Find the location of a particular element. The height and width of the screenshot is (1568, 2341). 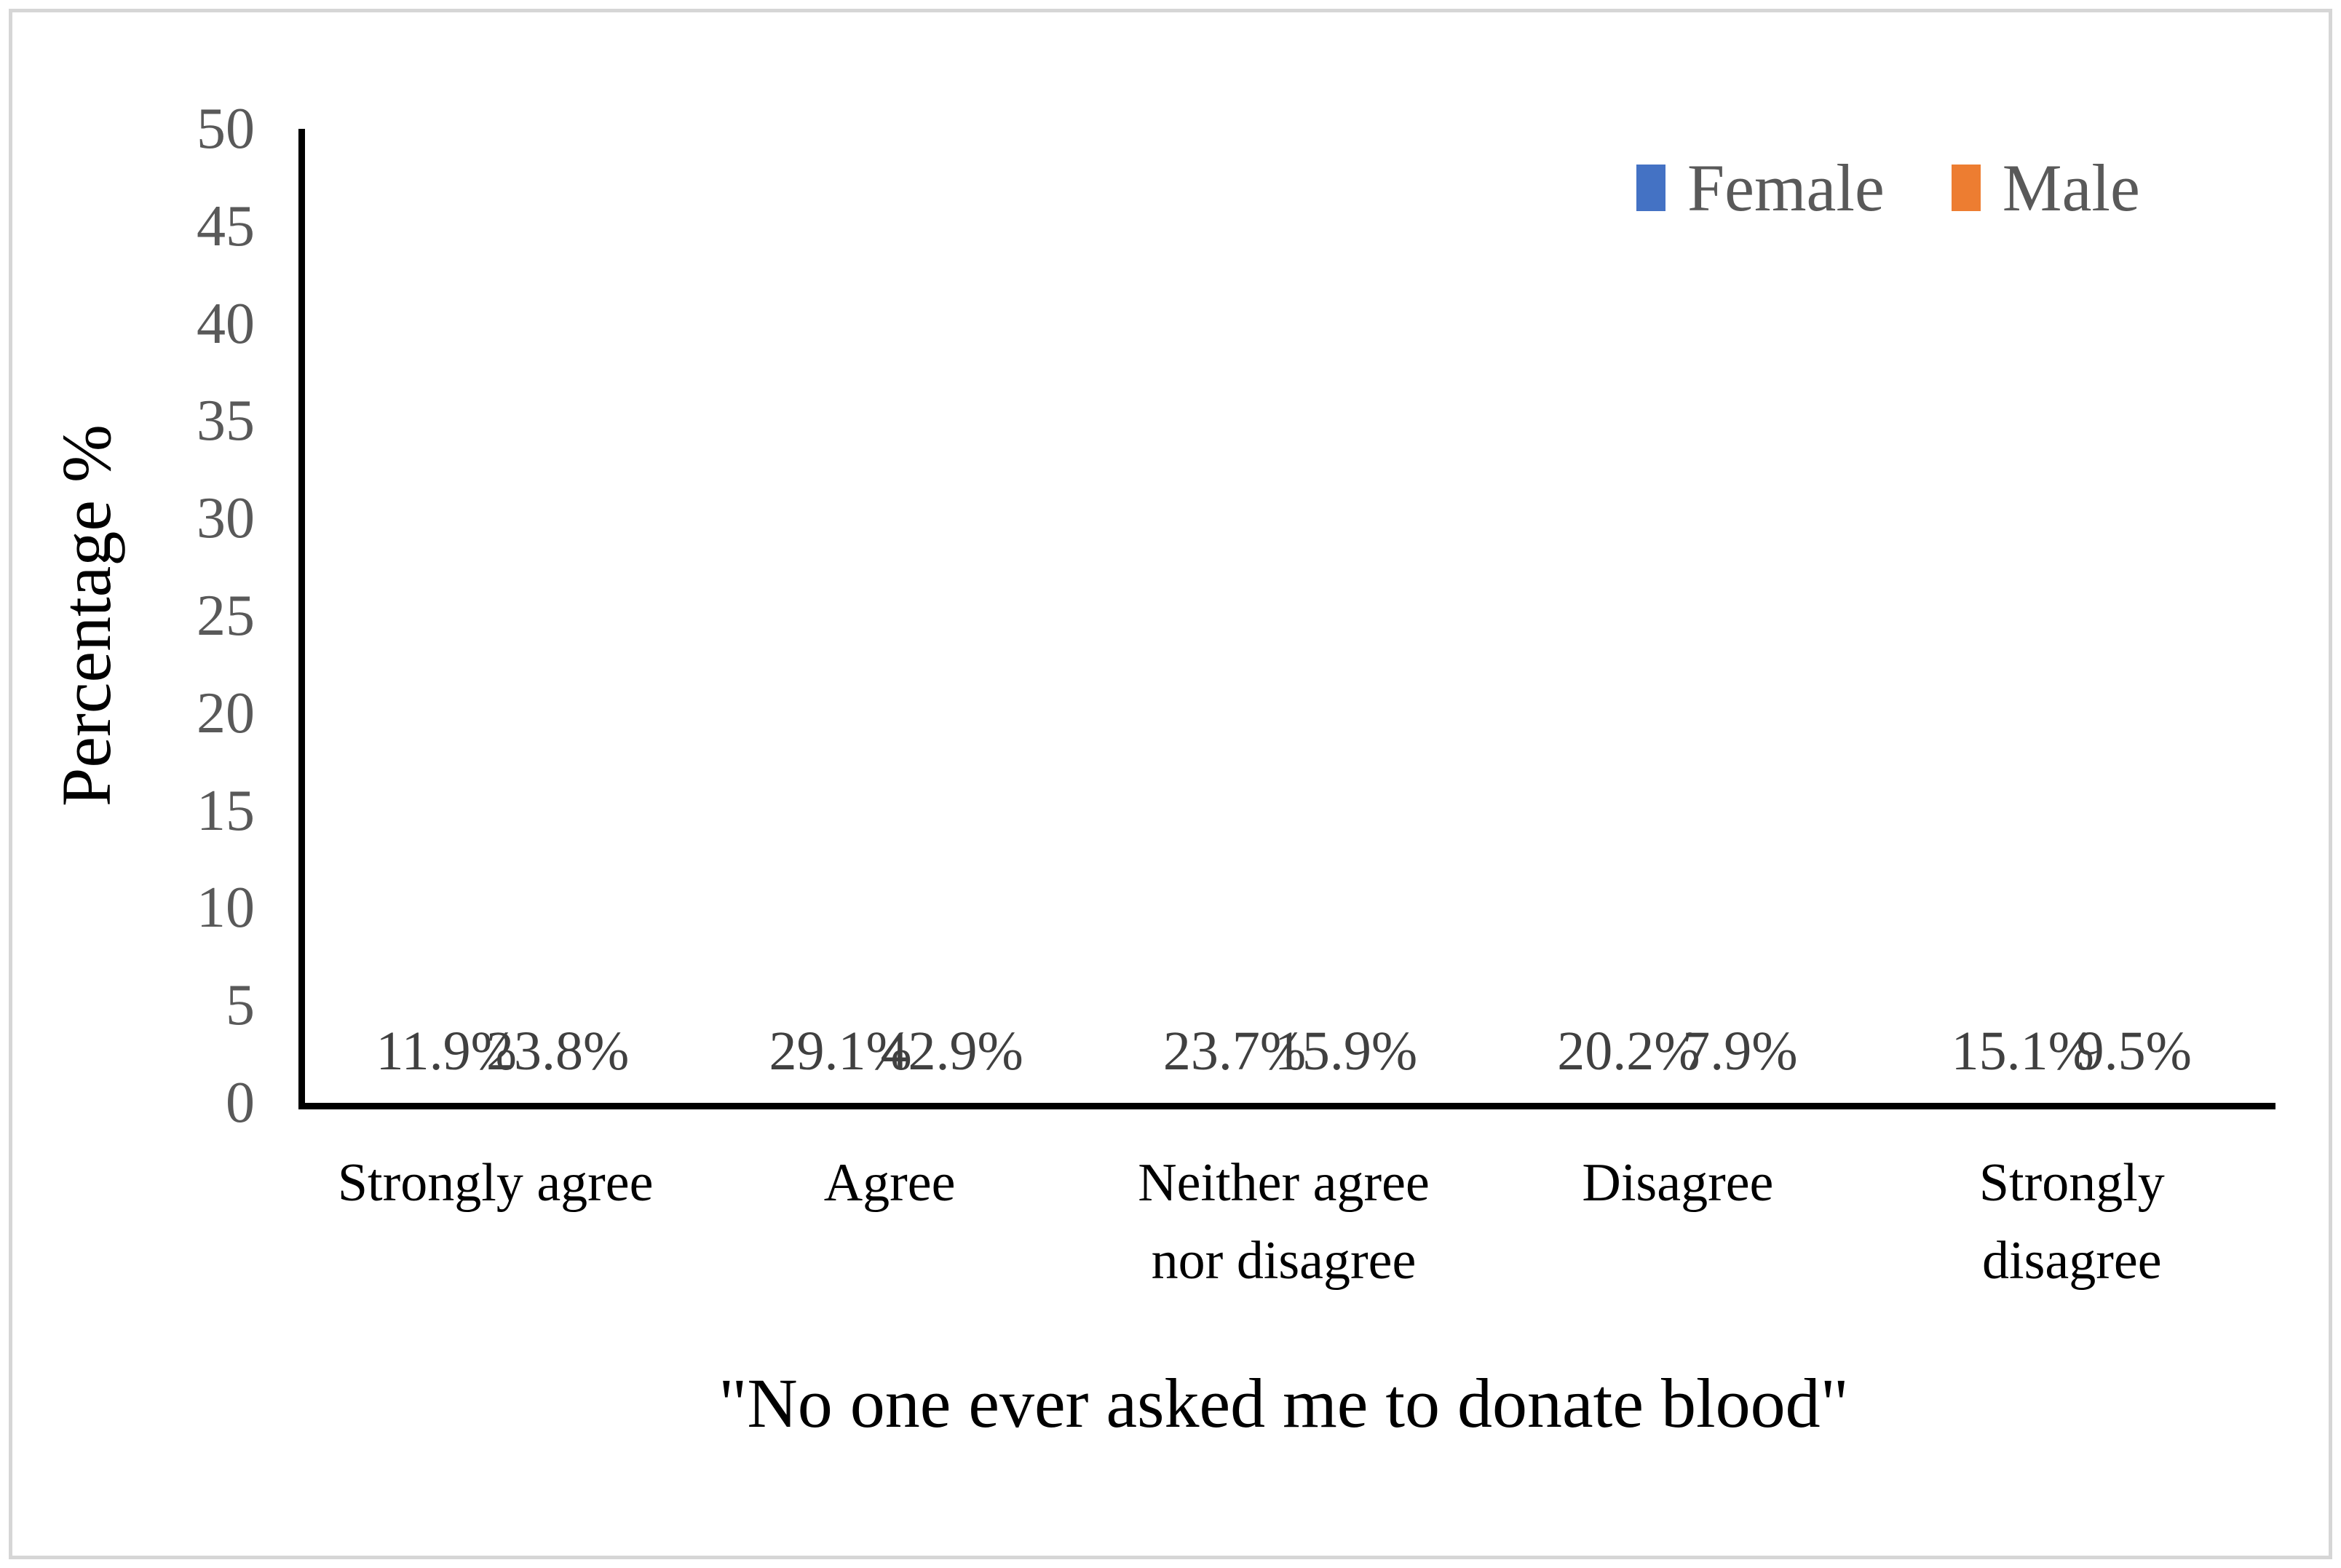

legend-label-male: Male is located at coordinates (2071, 188).